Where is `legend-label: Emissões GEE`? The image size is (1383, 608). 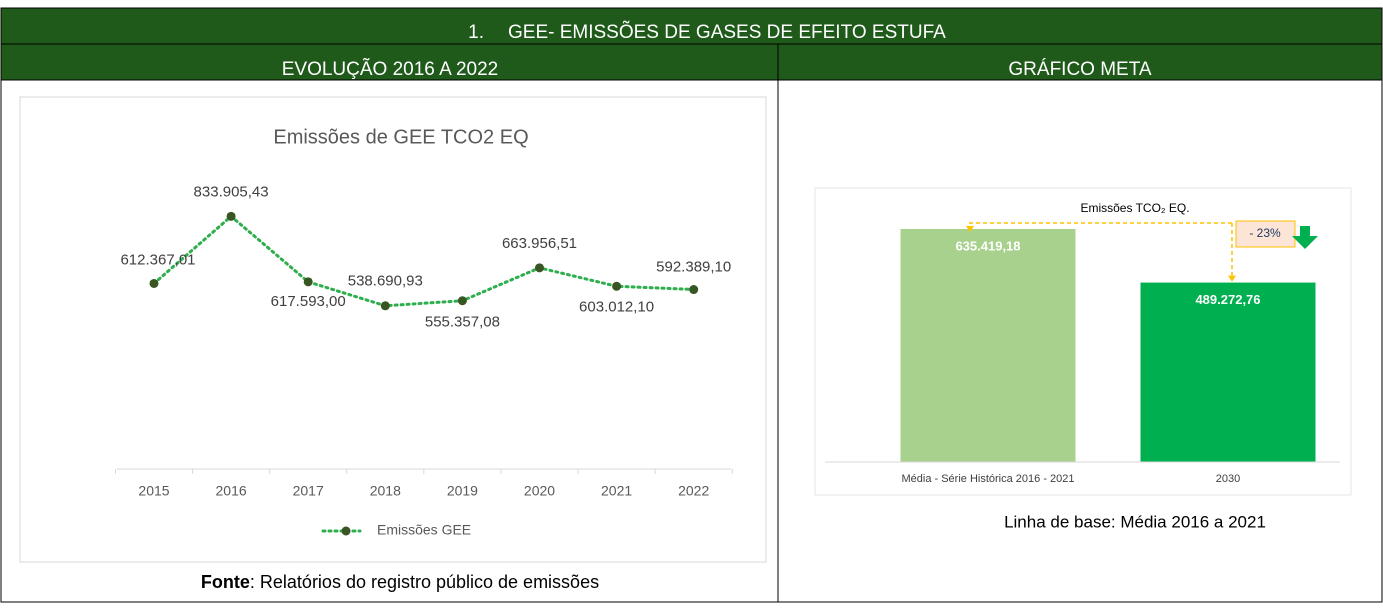
legend-label: Emissões GEE is located at coordinates (424, 530).